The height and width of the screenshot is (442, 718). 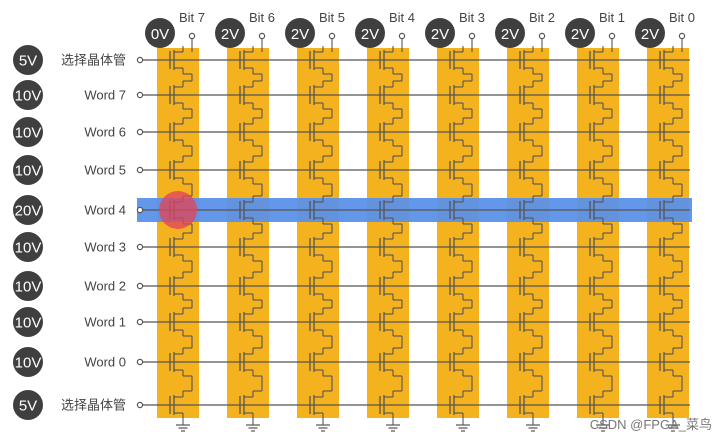 What do you see at coordinates (192, 17) in the screenshot?
I see `bit-label: Bit 7` at bounding box center [192, 17].